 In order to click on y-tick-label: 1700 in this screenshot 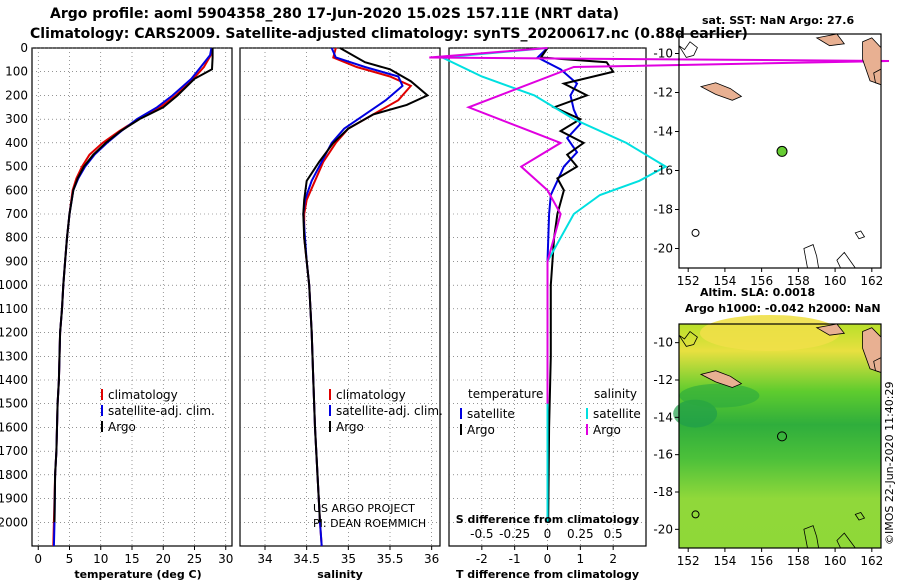, I will do `click(14, 451)`.